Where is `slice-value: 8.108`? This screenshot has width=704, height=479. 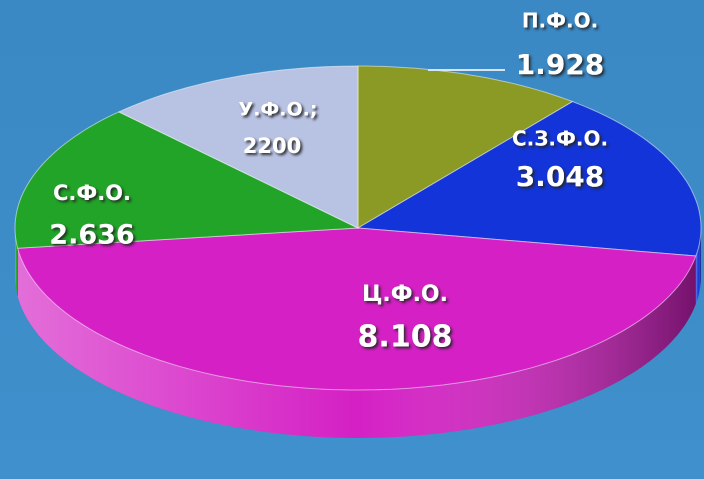 slice-value: 8.108 is located at coordinates (405, 337).